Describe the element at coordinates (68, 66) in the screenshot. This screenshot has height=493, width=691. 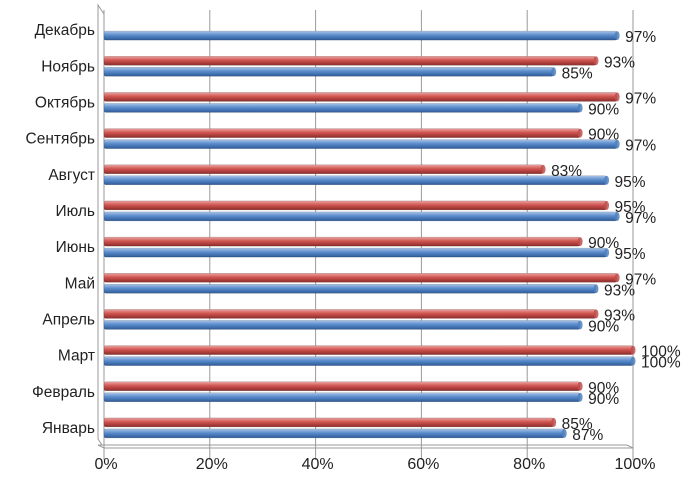
I see `category-label: Ноябрь` at that location.